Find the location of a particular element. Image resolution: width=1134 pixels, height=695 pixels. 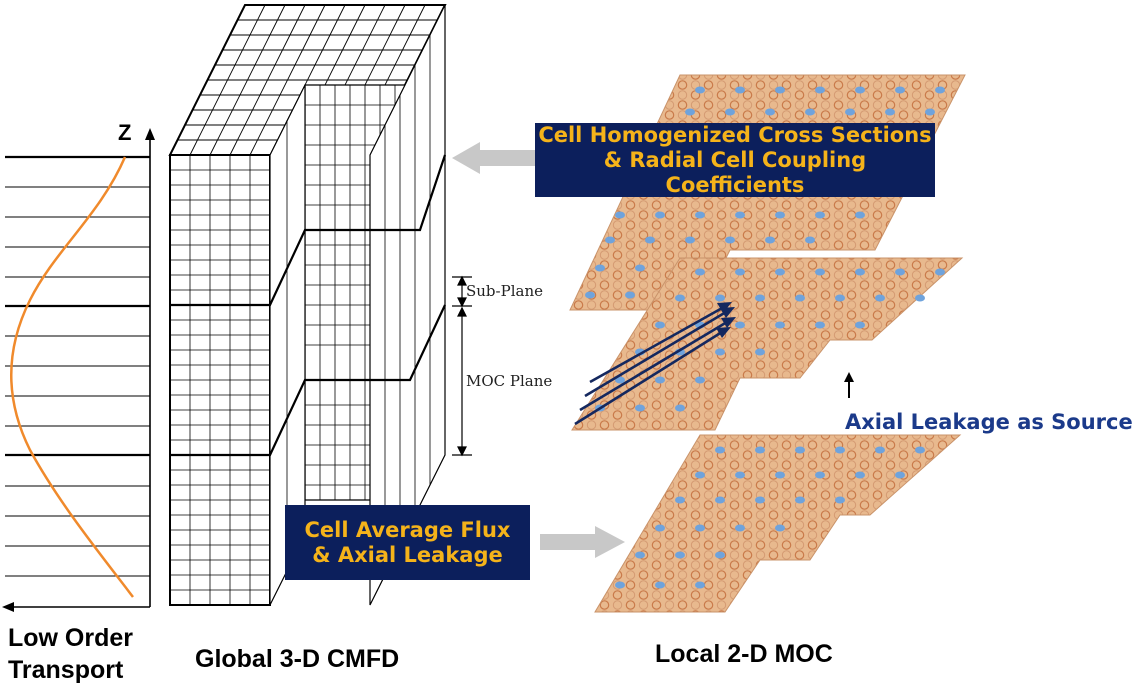

flux-box-line2: & Axial Leakage is located at coordinates (407, 554).